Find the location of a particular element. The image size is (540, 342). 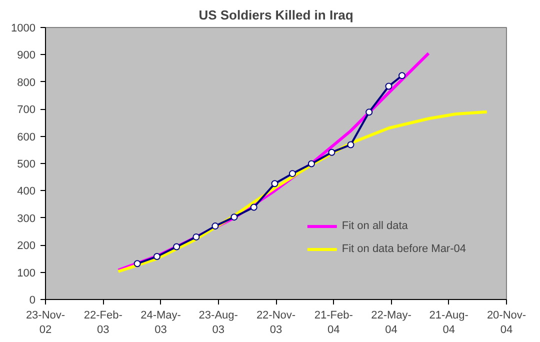

x-tick-label: 22-May- 04 is located at coordinates (391, 323).